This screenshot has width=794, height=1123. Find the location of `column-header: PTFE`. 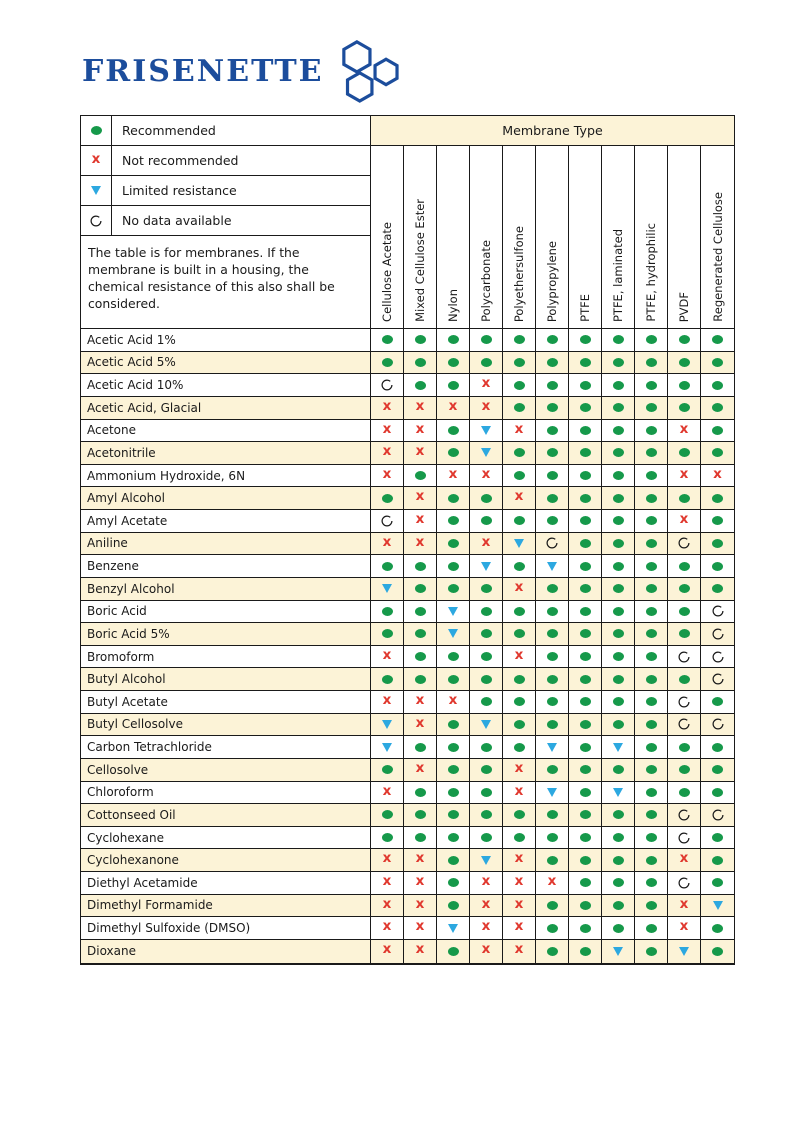

column-header: PTFE is located at coordinates (585, 237).